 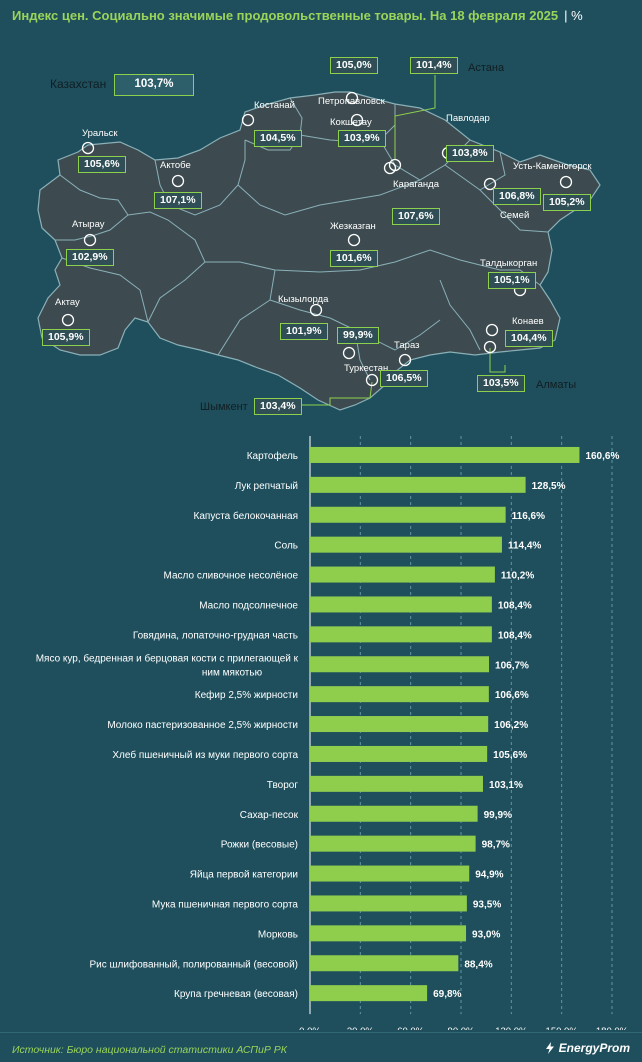 I want to click on region-value-ust-kamenogorsk: 105,2%, so click(x=567, y=202).